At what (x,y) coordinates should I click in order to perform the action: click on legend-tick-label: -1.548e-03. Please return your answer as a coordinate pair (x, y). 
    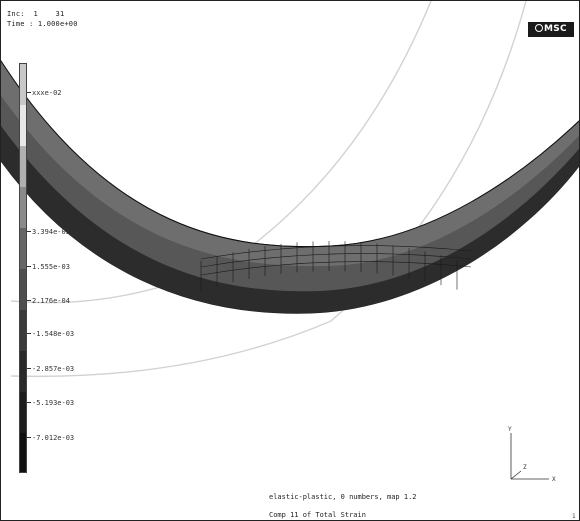
    Looking at the image, I should click on (50, 334).